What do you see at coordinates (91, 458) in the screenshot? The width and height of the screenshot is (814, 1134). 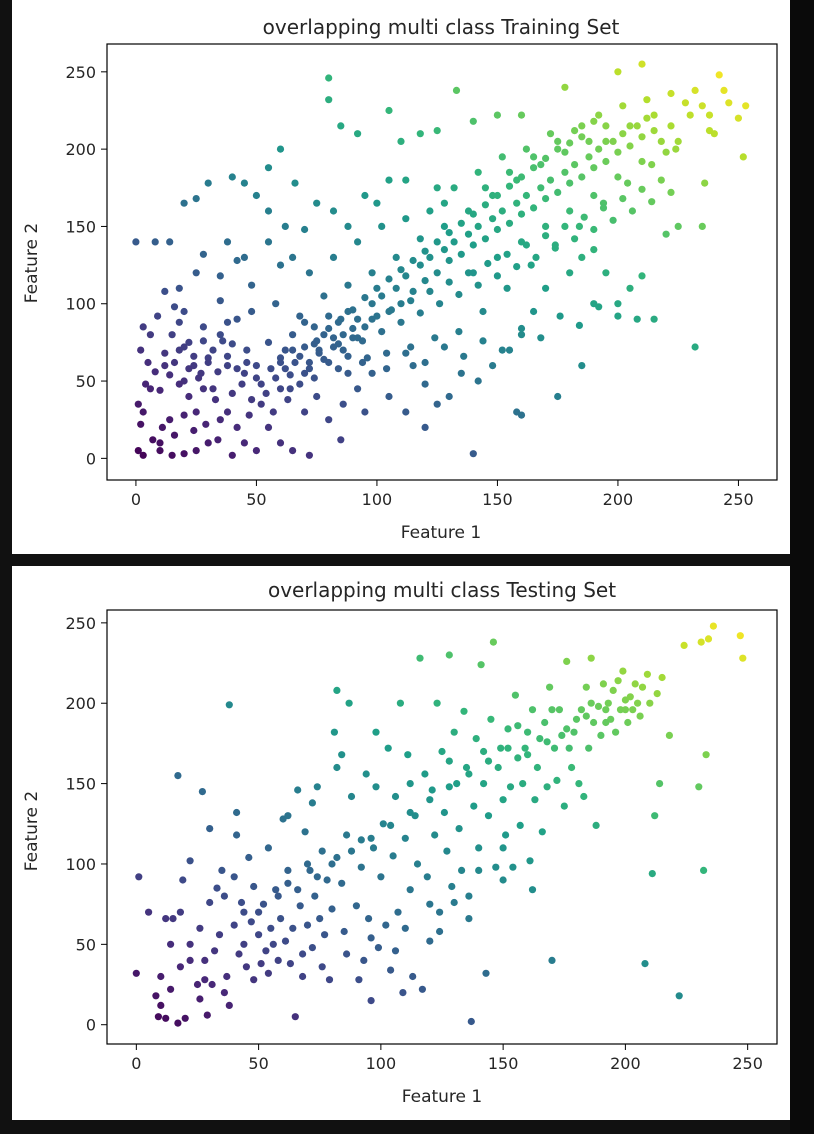 I see `y-tick-label: 0` at bounding box center [91, 458].